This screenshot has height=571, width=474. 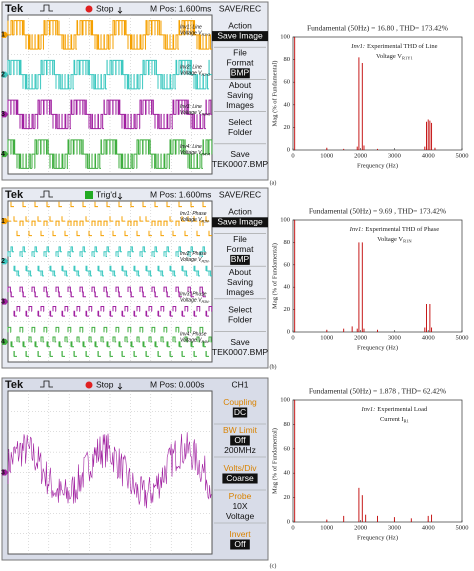 I want to click on menu-item: Folder, so click(x=240, y=132).